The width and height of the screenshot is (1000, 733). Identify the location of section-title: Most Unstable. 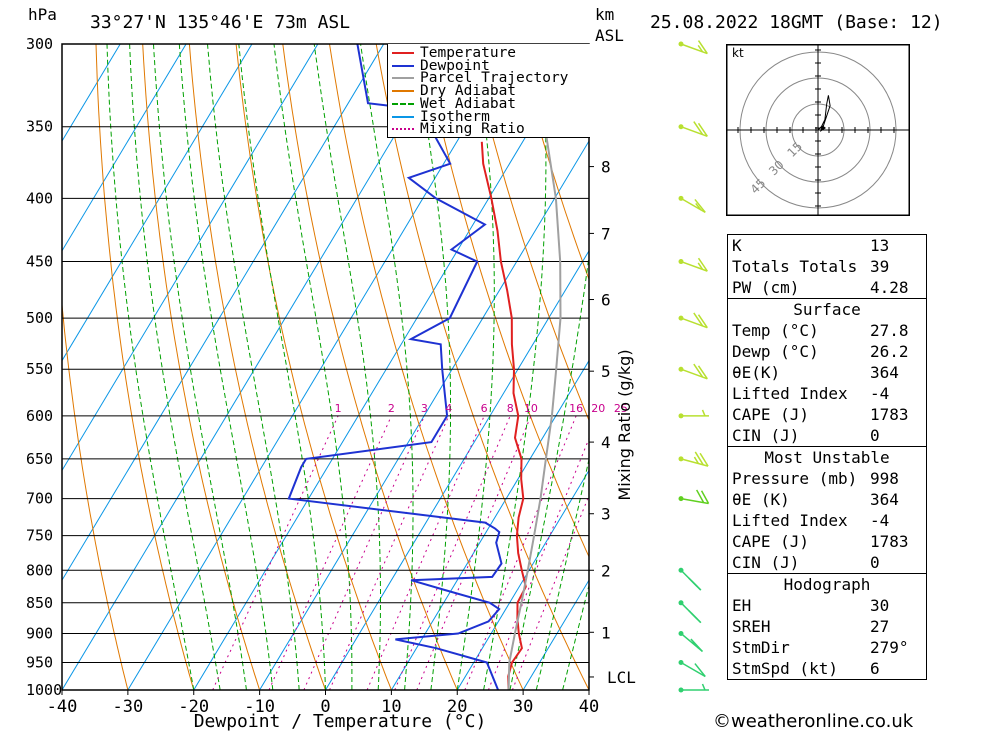
(827, 457).